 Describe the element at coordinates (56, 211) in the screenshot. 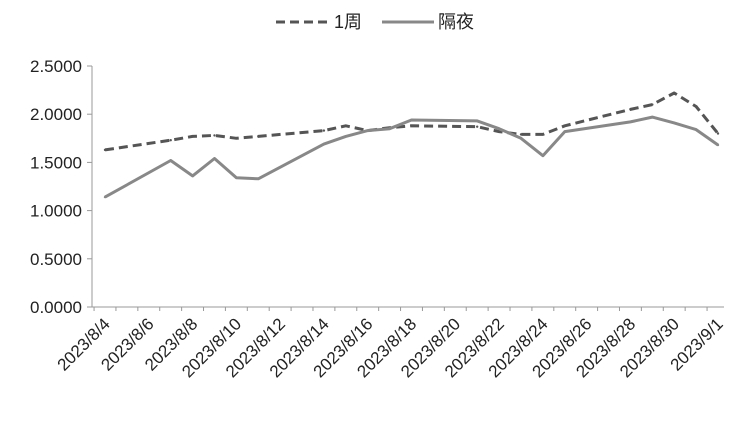

I see `y-tick-label: 1.0000` at that location.